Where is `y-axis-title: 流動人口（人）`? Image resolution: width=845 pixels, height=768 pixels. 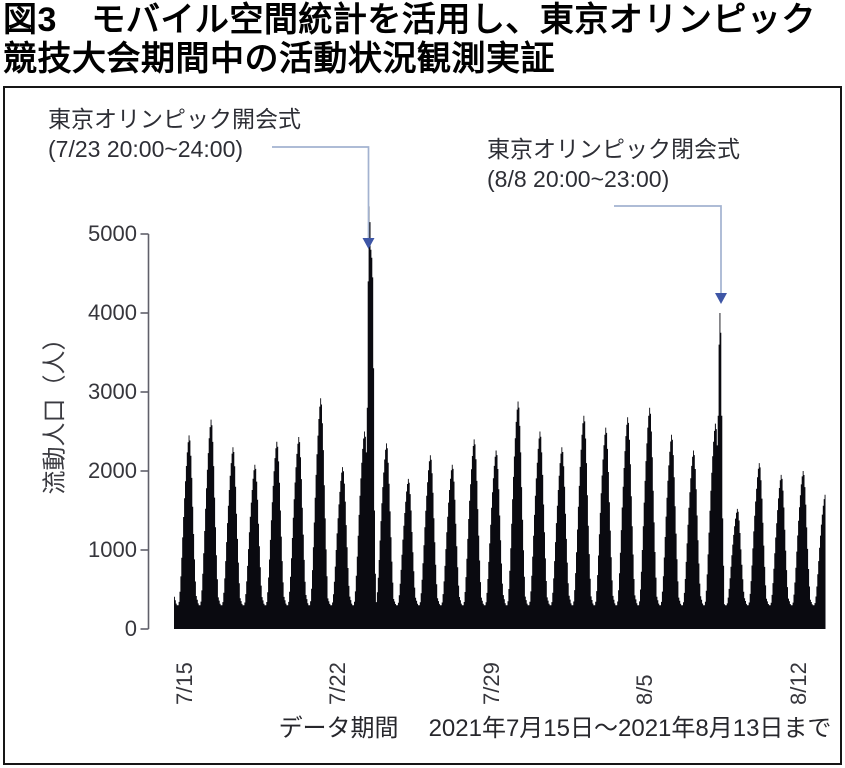
y-axis-title: 流動人口（人） is located at coordinates (55, 410).